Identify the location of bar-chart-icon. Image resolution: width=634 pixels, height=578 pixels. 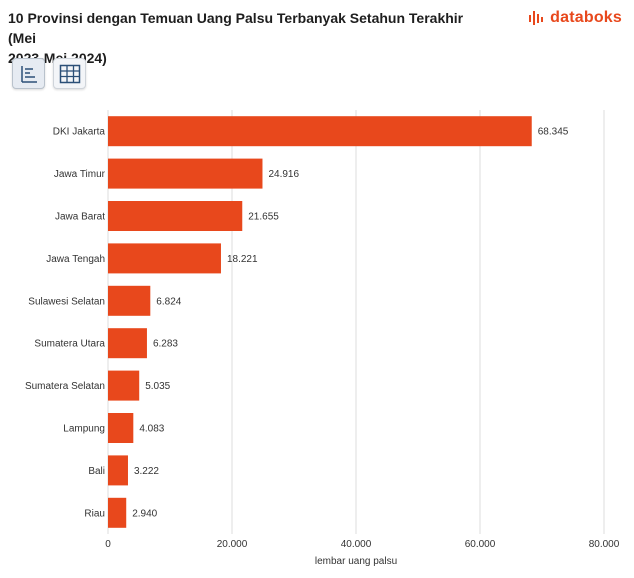
(28, 74).